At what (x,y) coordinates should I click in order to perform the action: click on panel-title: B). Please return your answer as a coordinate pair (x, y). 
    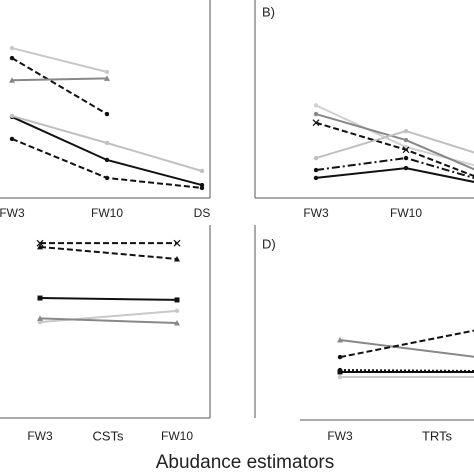
    Looking at the image, I should click on (268, 11).